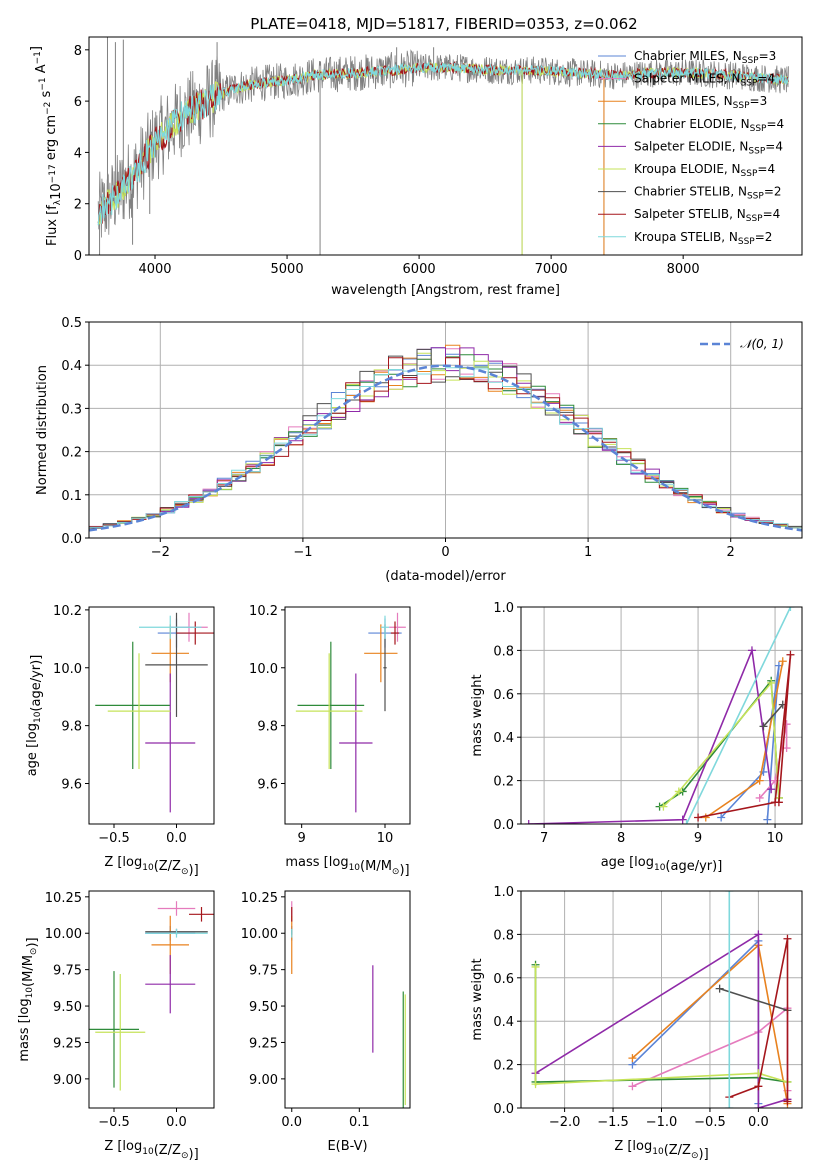  Describe the element at coordinates (167, 866) in the screenshot. I see `x-axis-label-part: (Z/Z` at that location.